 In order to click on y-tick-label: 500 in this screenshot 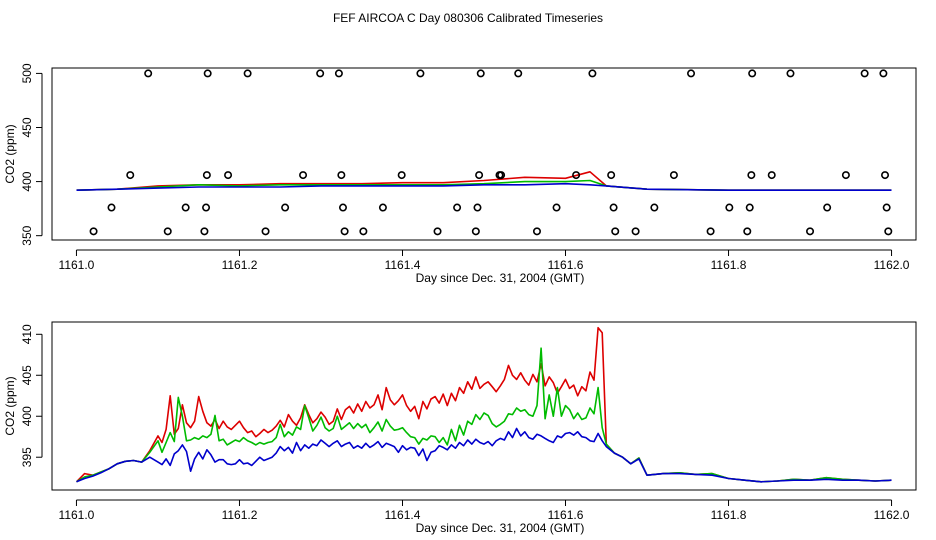, I will do `click(27, 73)`.